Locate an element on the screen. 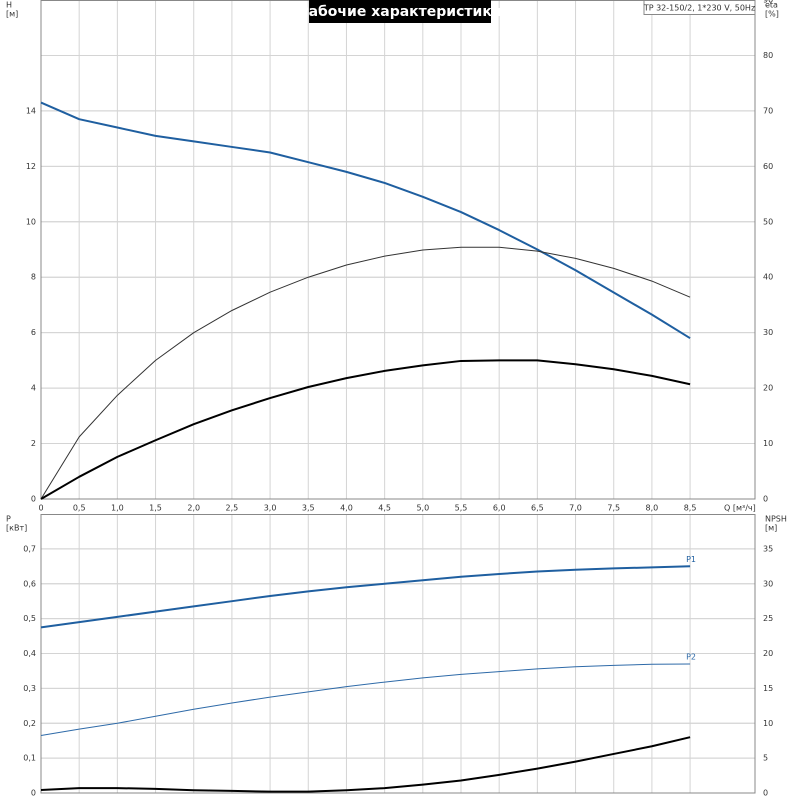 This screenshot has height=800, width=800. annotation-box is located at coordinates (699, 7).